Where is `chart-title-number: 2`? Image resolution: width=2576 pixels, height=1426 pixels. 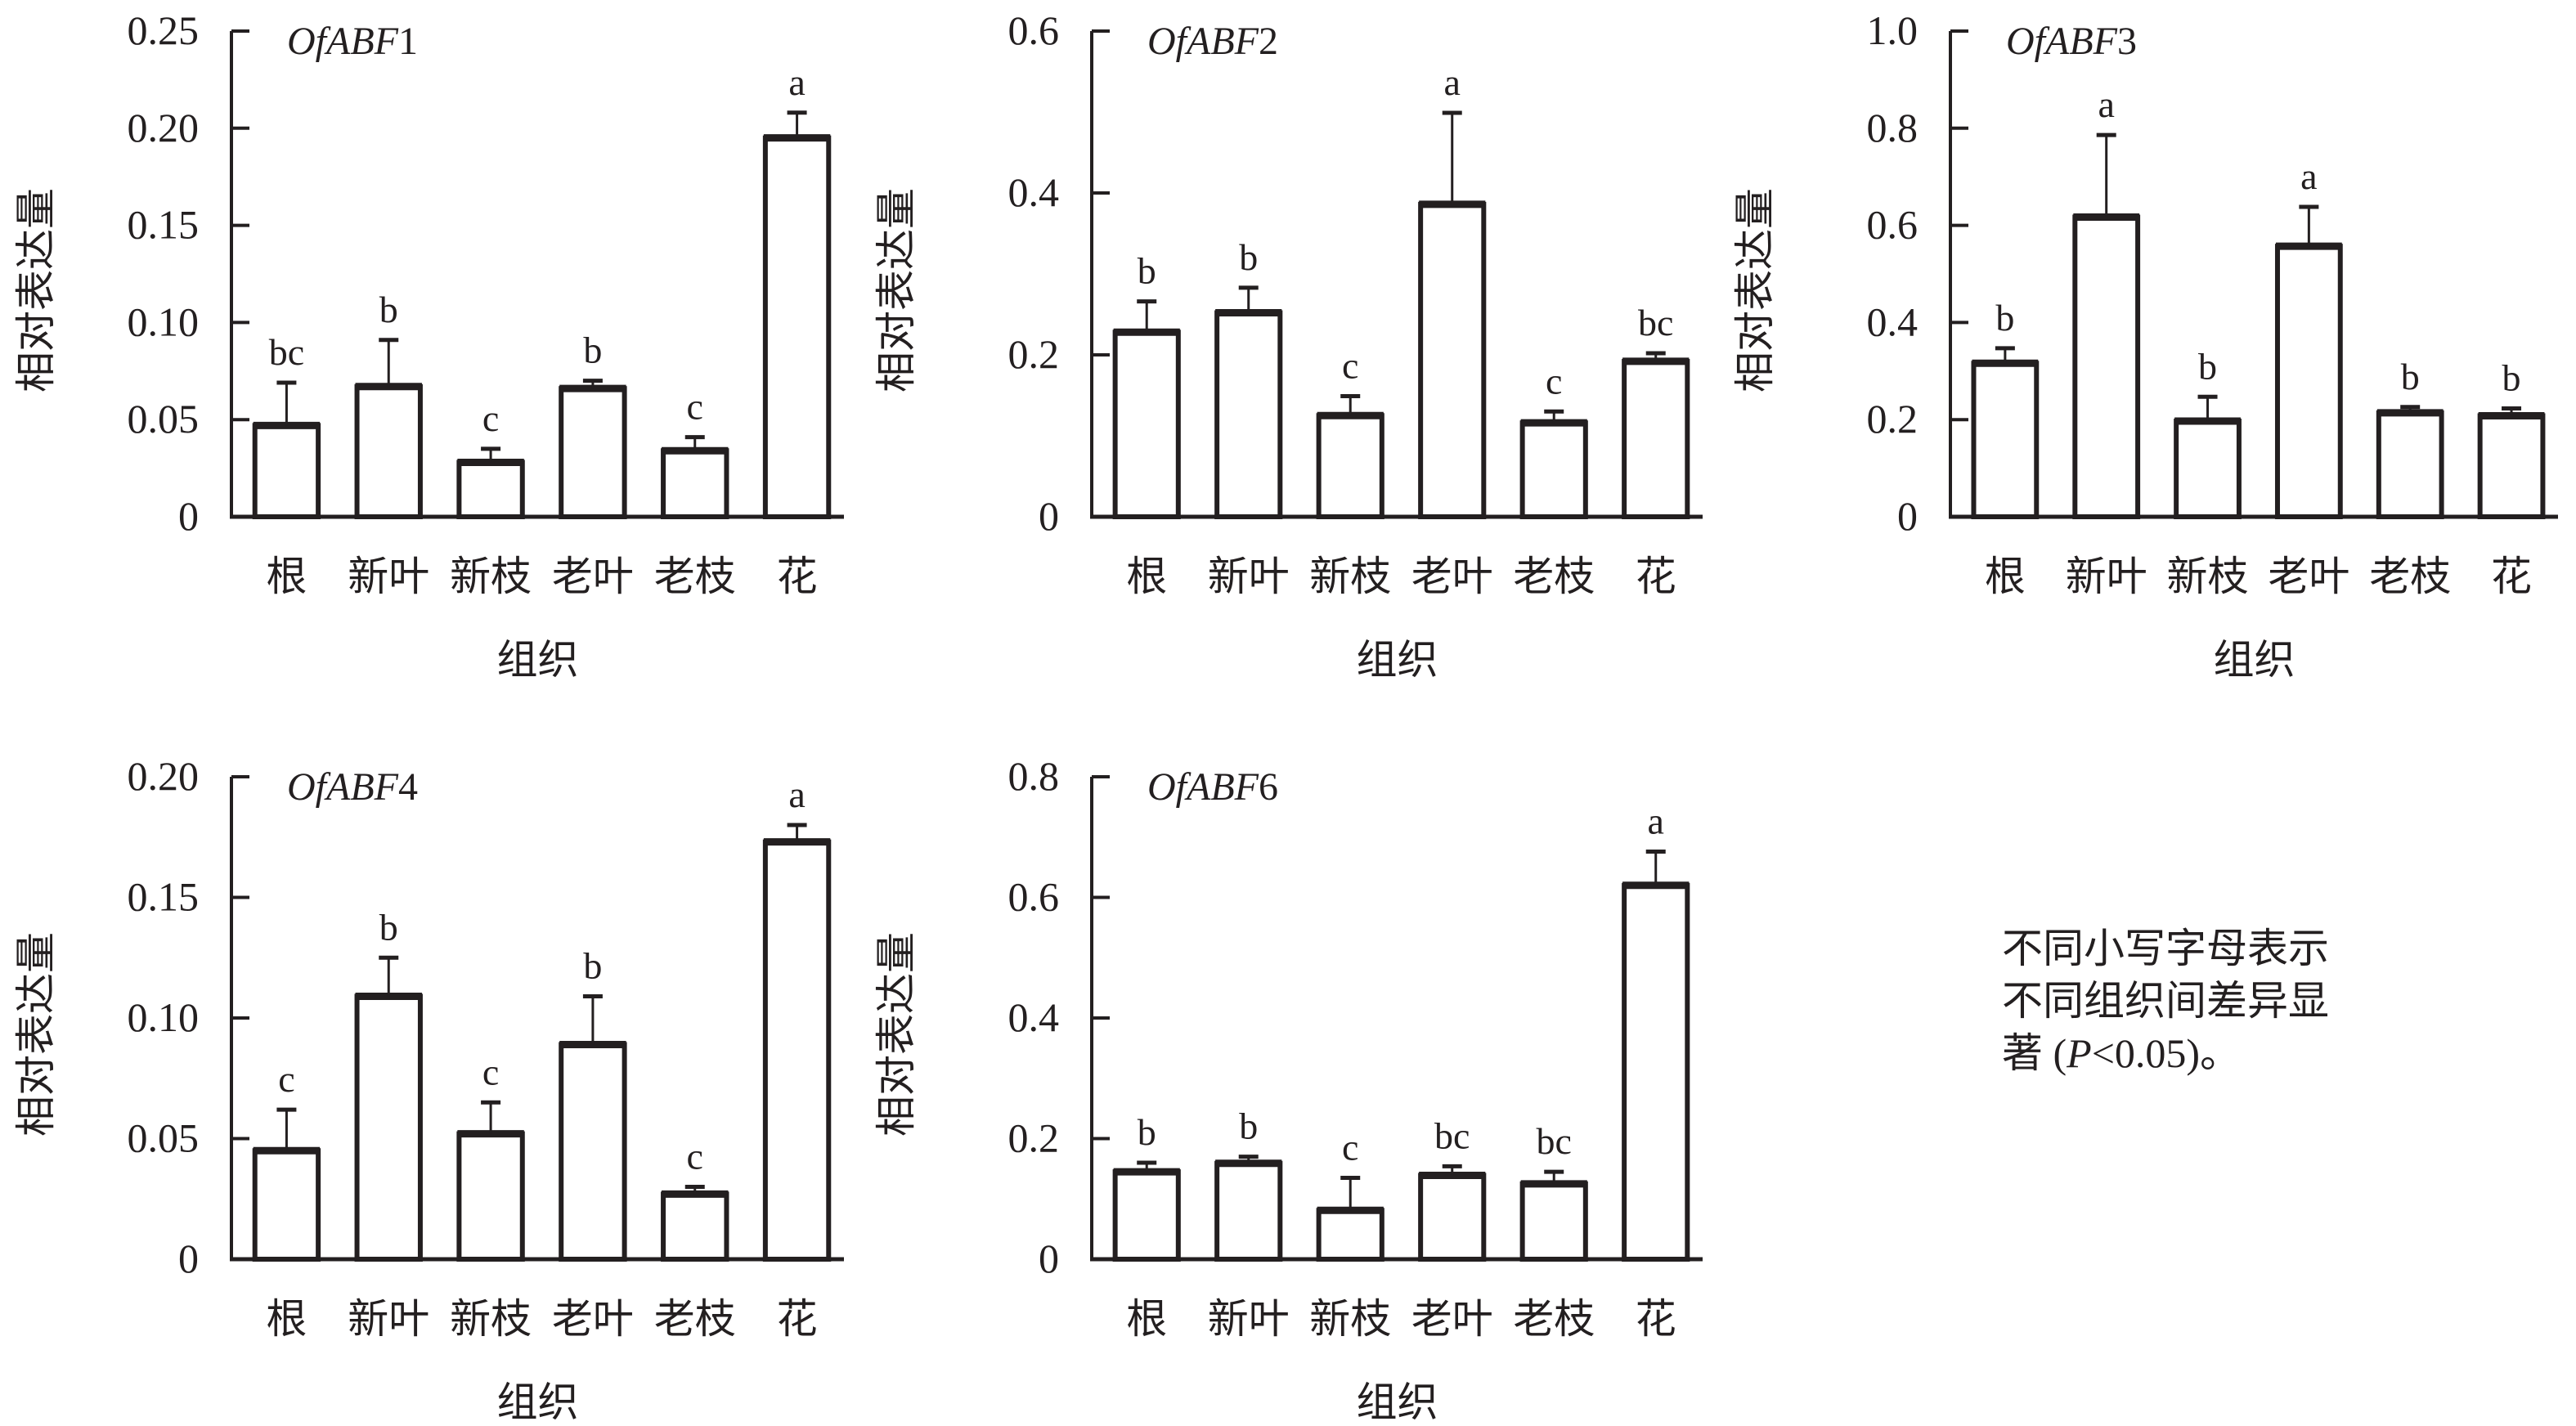
chart-title-number: 2 is located at coordinates (1268, 41).